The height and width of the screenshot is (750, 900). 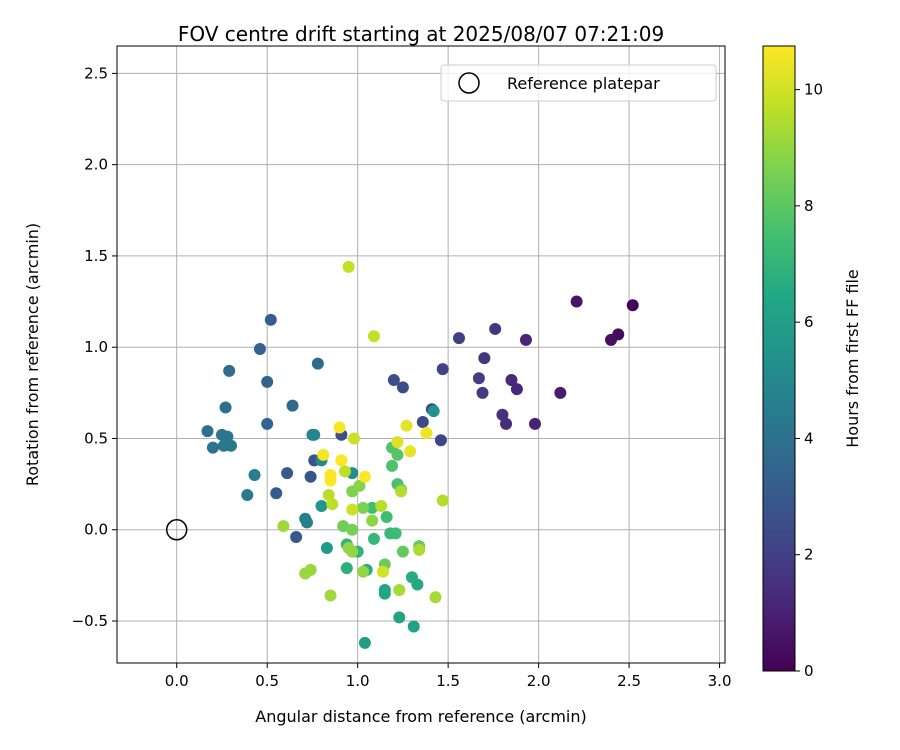 I want to click on colorbar-label: Hours from first FF file, so click(x=852, y=358).